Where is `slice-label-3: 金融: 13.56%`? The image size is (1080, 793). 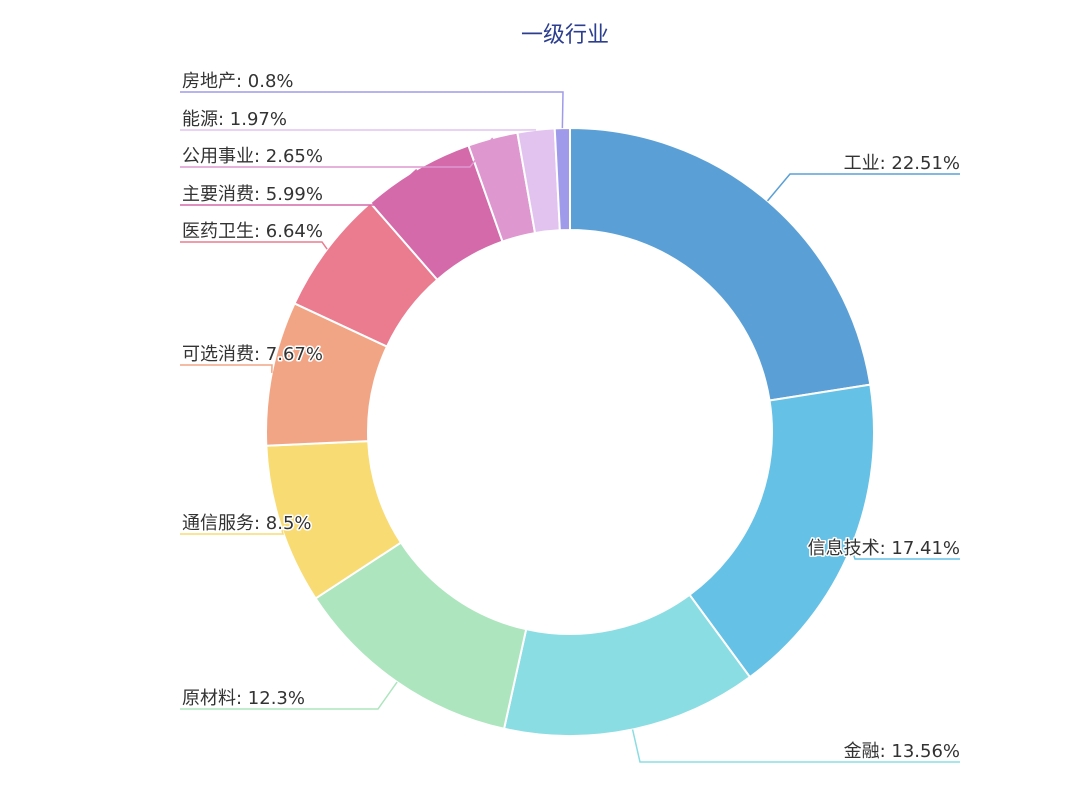
slice-label-3: 金融: 13.56% is located at coordinates (902, 751).